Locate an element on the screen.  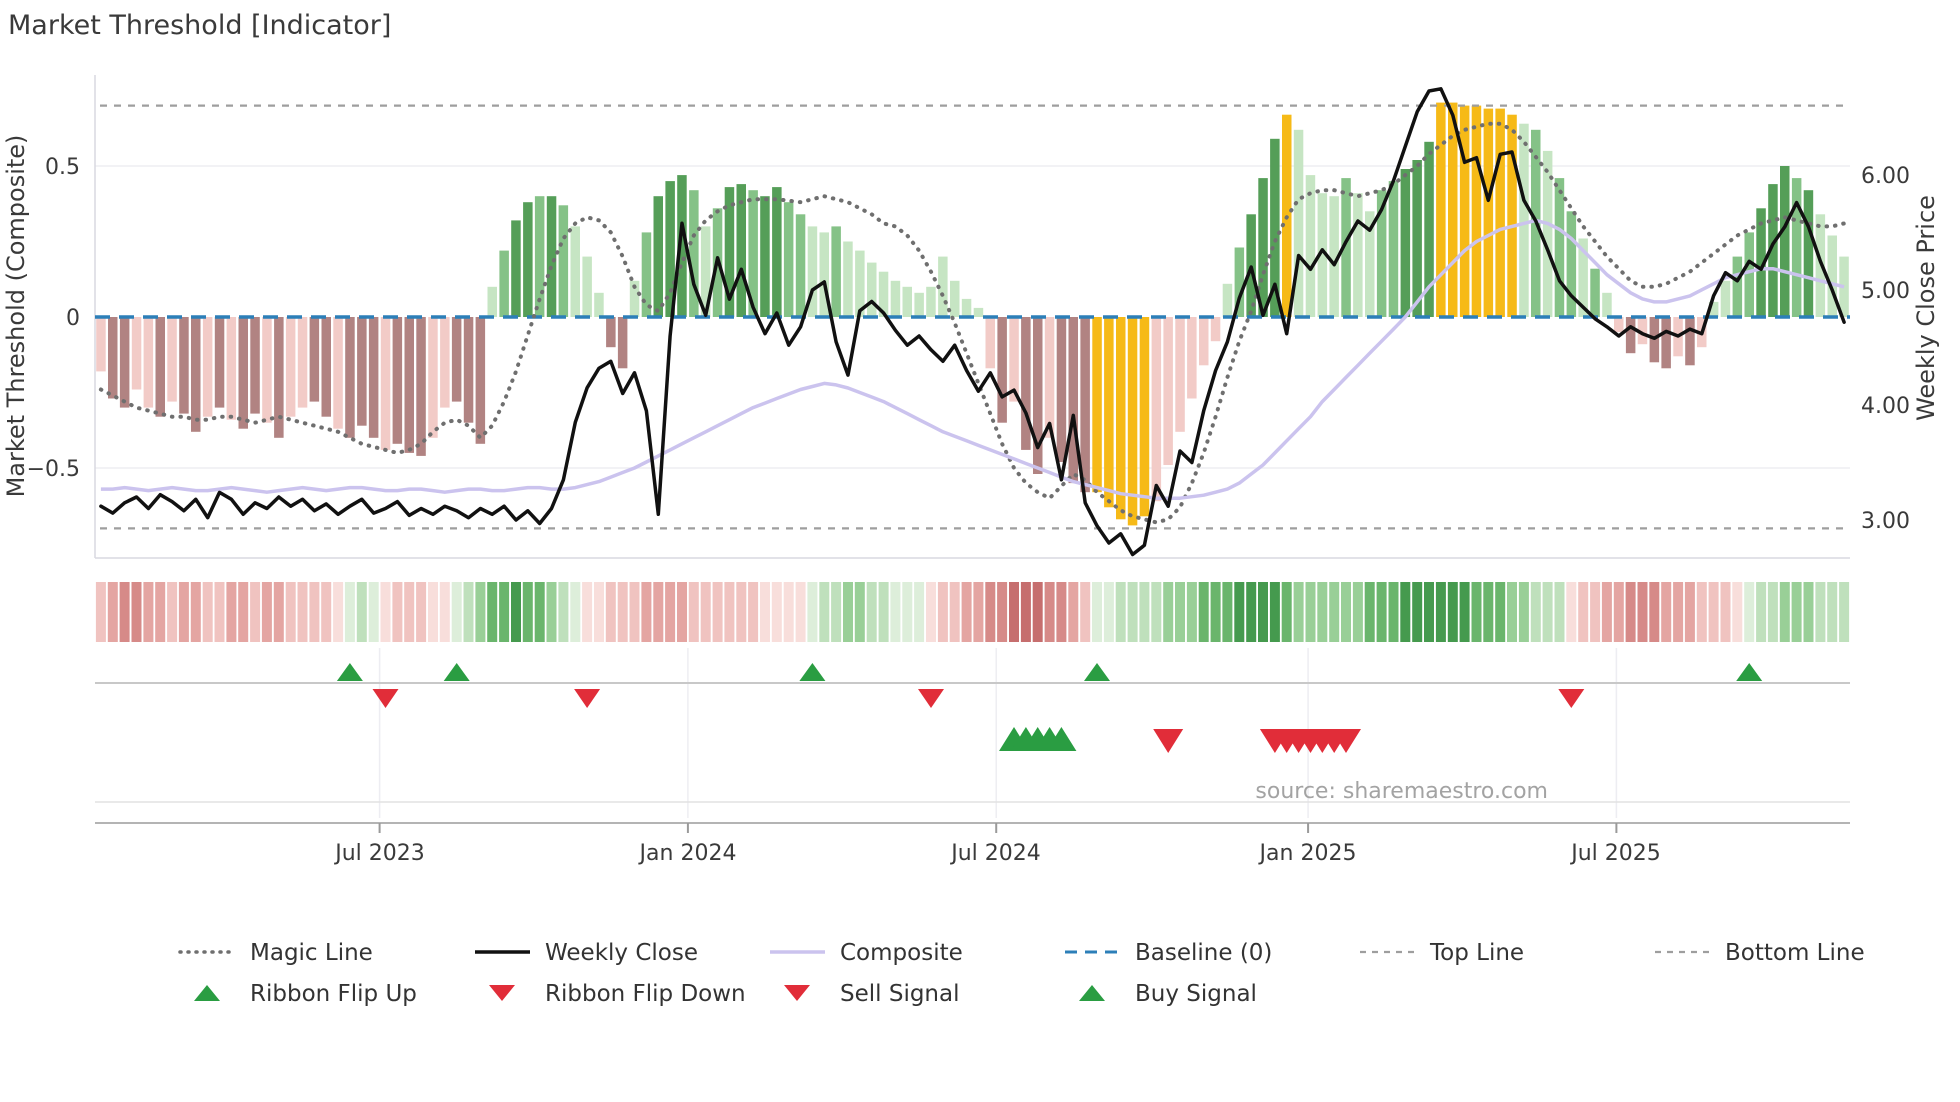
x-tick-jan-2025: Jan 2025 is located at coordinates (1307, 853).